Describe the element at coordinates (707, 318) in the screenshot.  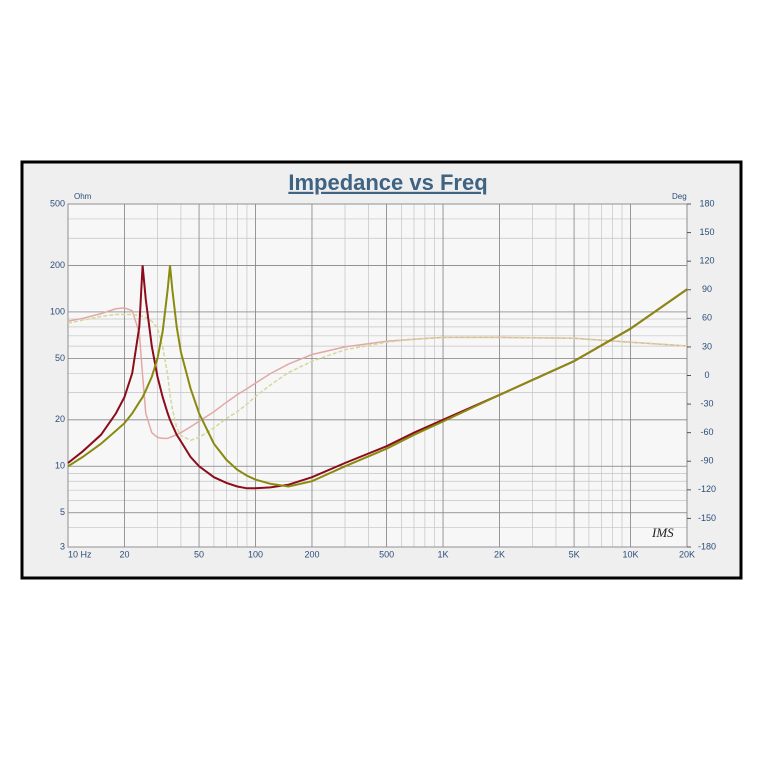
I see `y2-tick-label: 60` at that location.